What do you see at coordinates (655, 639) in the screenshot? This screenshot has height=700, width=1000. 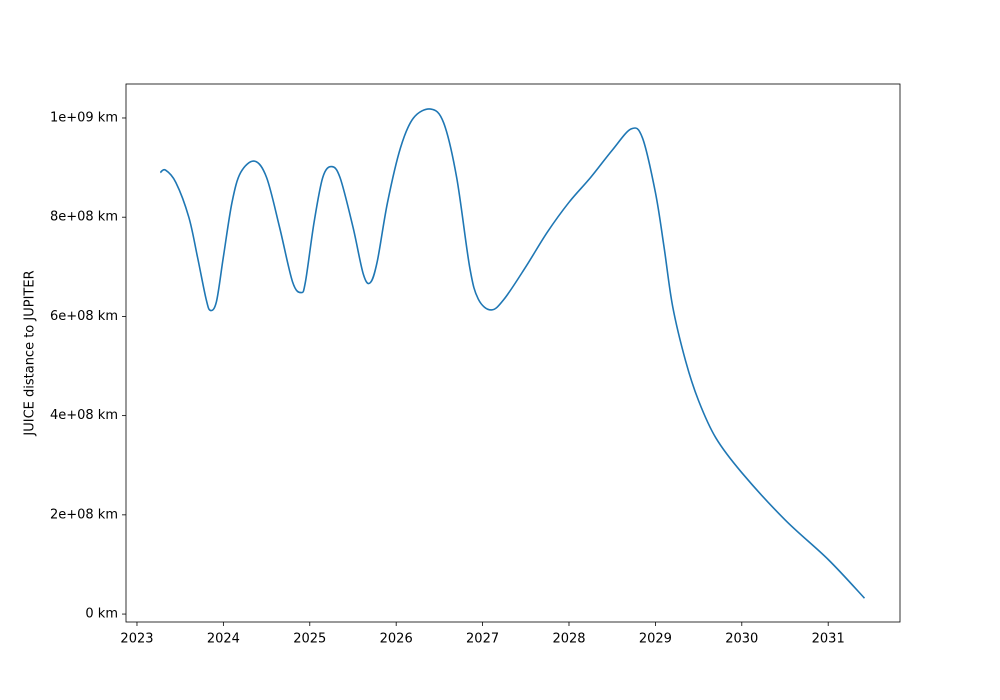 I see `x-tick-label: 2029` at bounding box center [655, 639].